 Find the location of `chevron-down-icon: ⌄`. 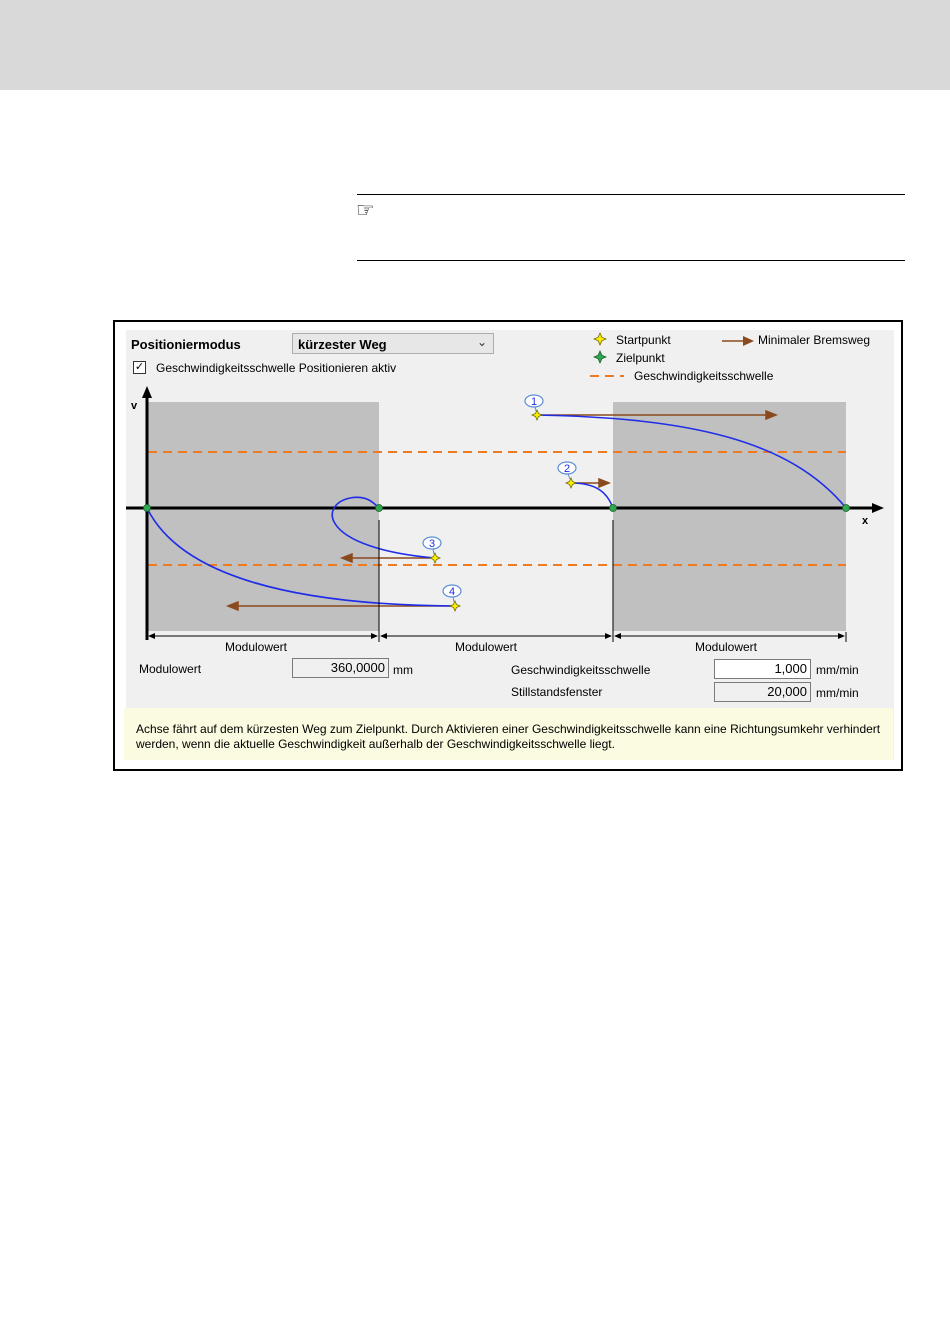

chevron-down-icon: ⌄ is located at coordinates (481, 342).